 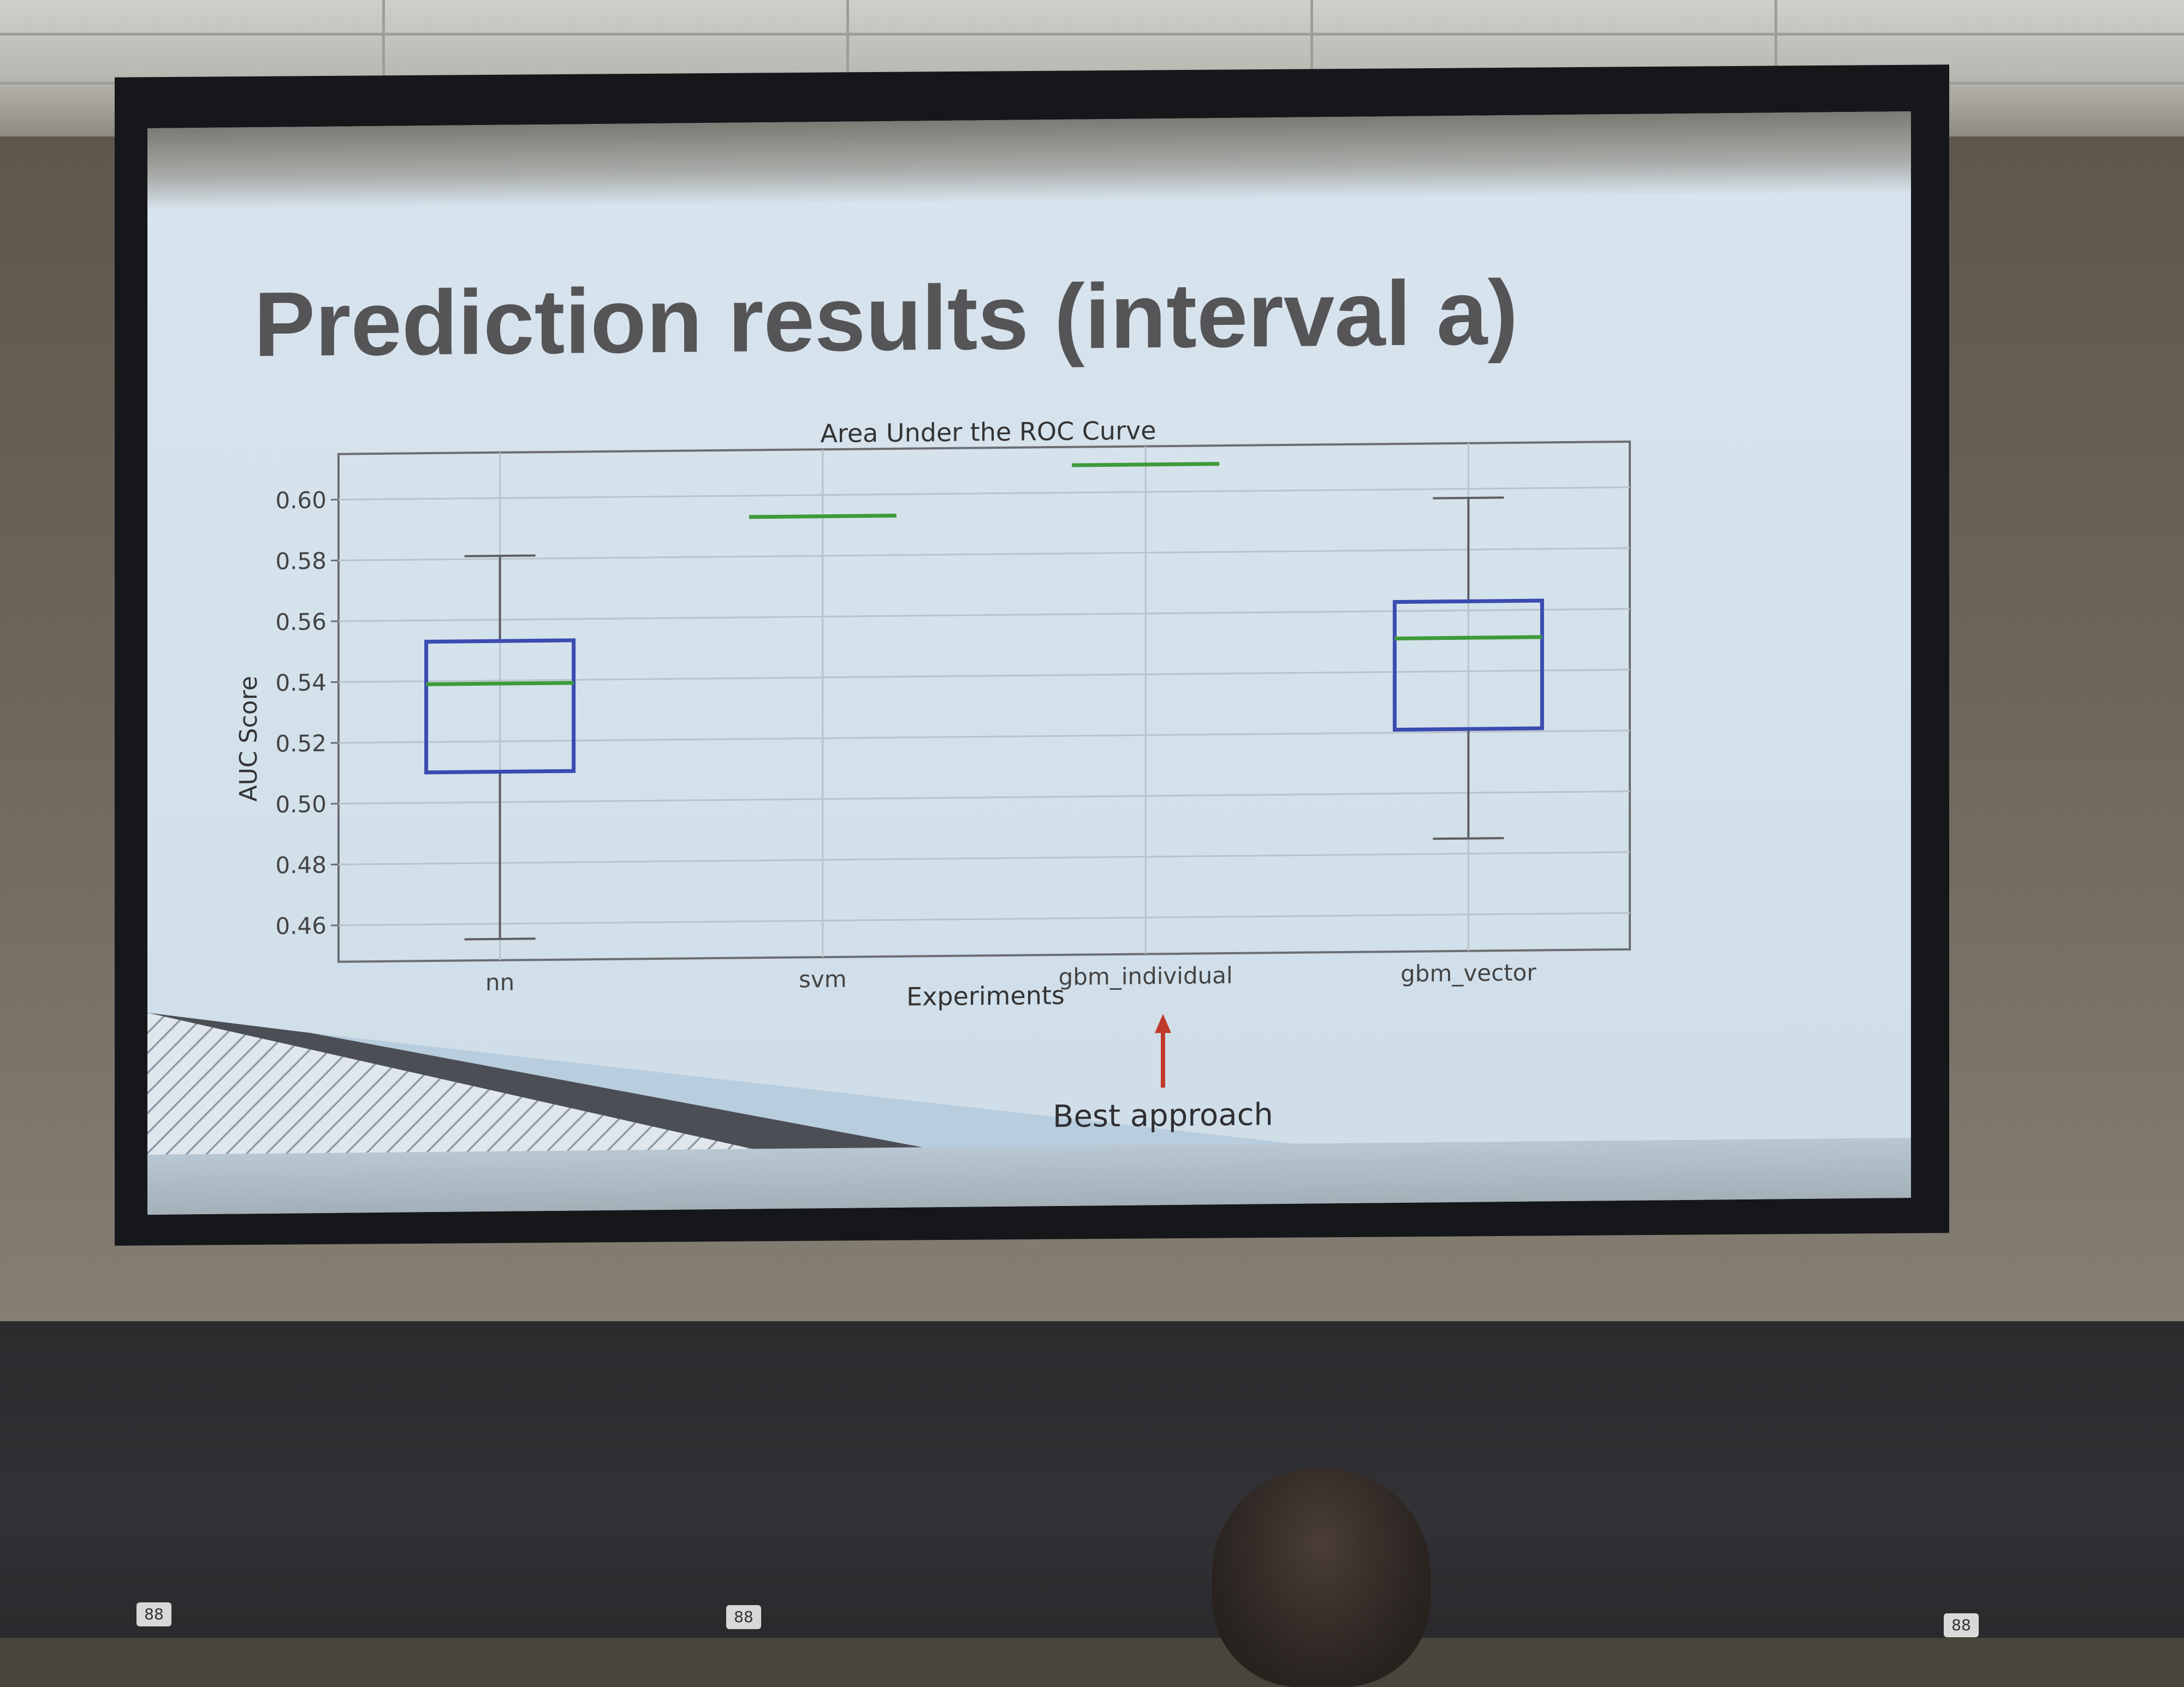 What do you see at coordinates (1163, 1115) in the screenshot?
I see `best-approach-label: Best approach` at bounding box center [1163, 1115].